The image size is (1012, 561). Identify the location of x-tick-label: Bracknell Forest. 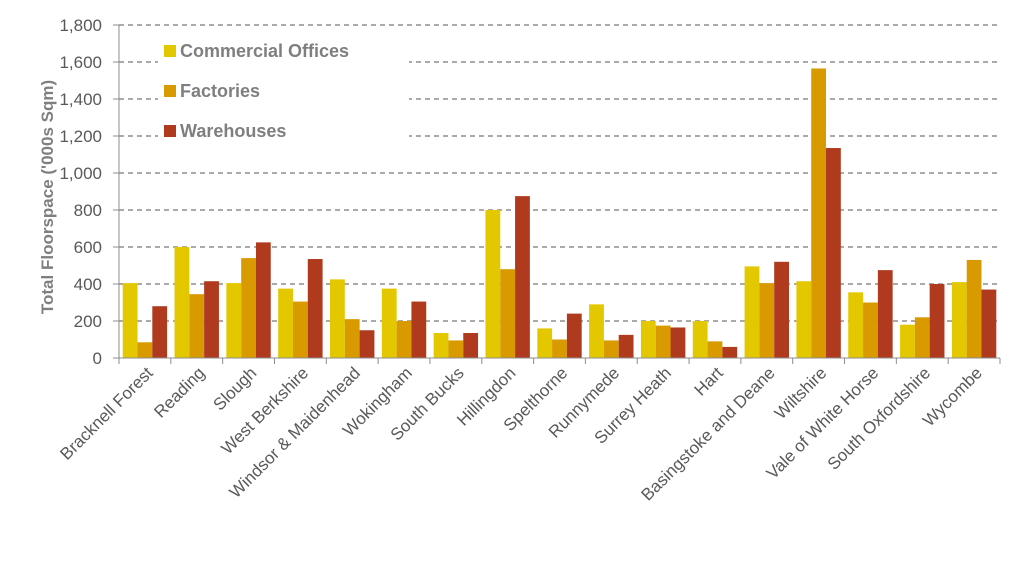
(106, 413).